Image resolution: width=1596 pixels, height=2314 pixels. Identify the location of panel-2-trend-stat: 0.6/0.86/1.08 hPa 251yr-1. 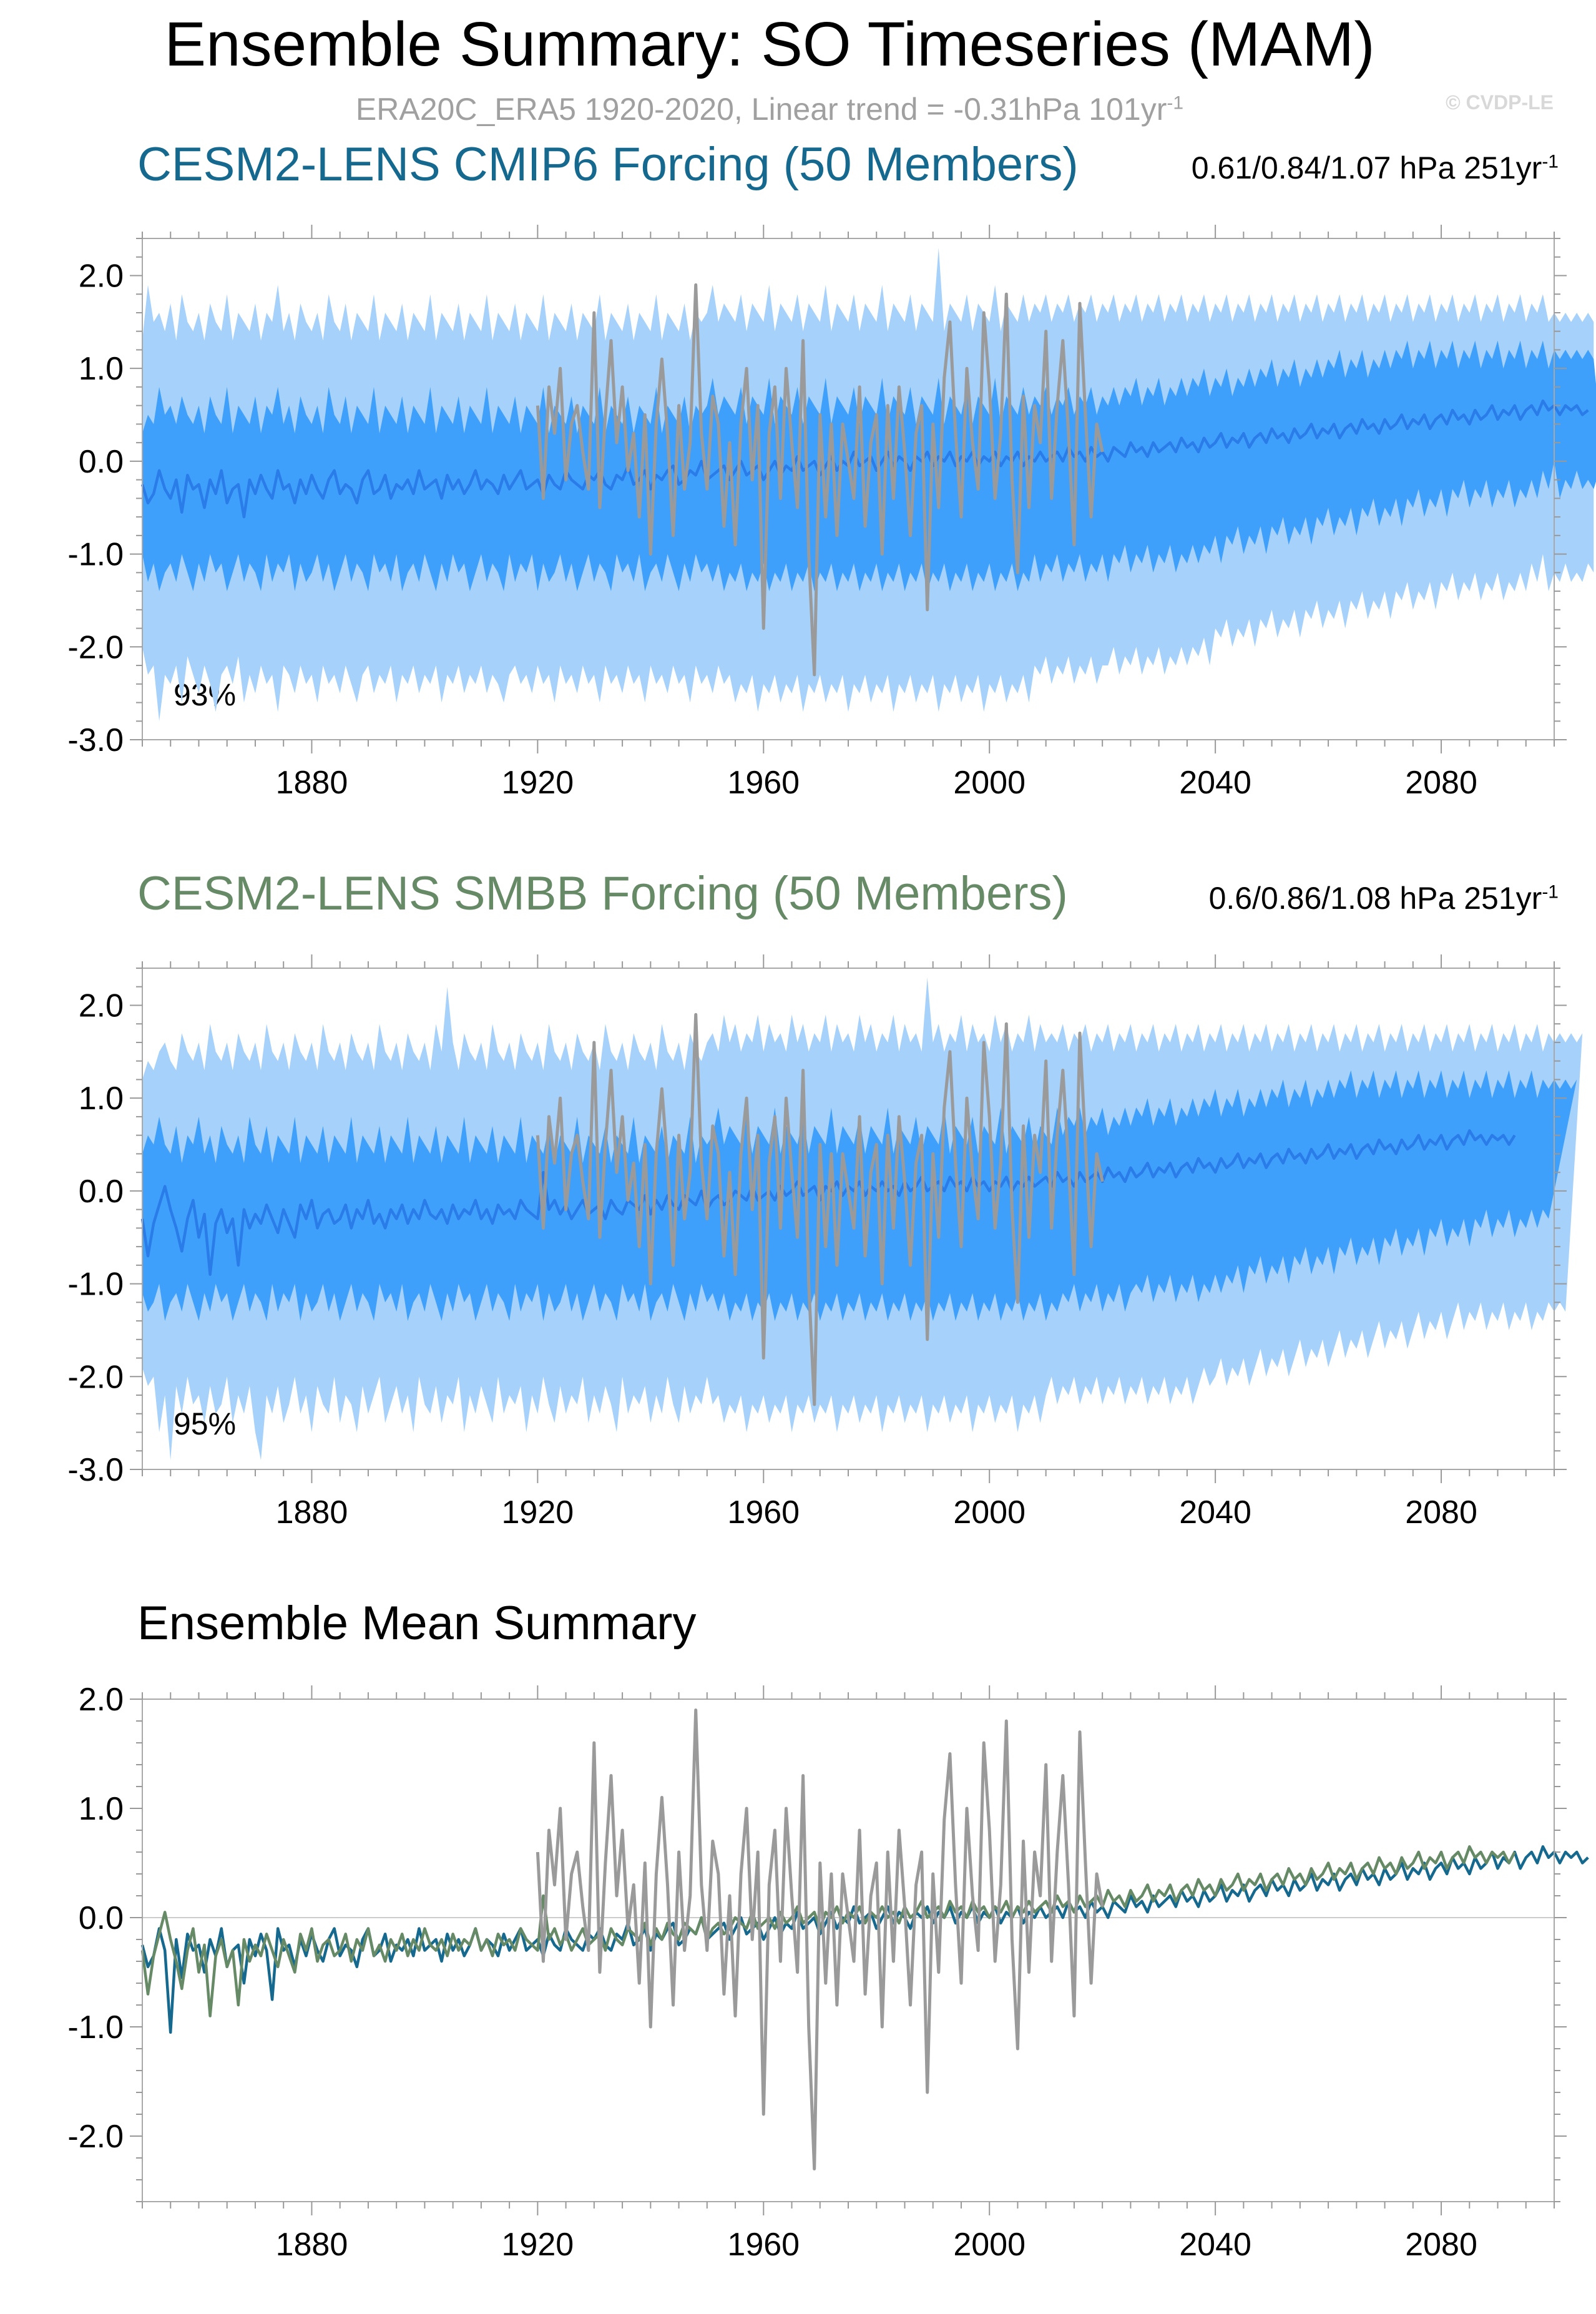
(1384, 898).